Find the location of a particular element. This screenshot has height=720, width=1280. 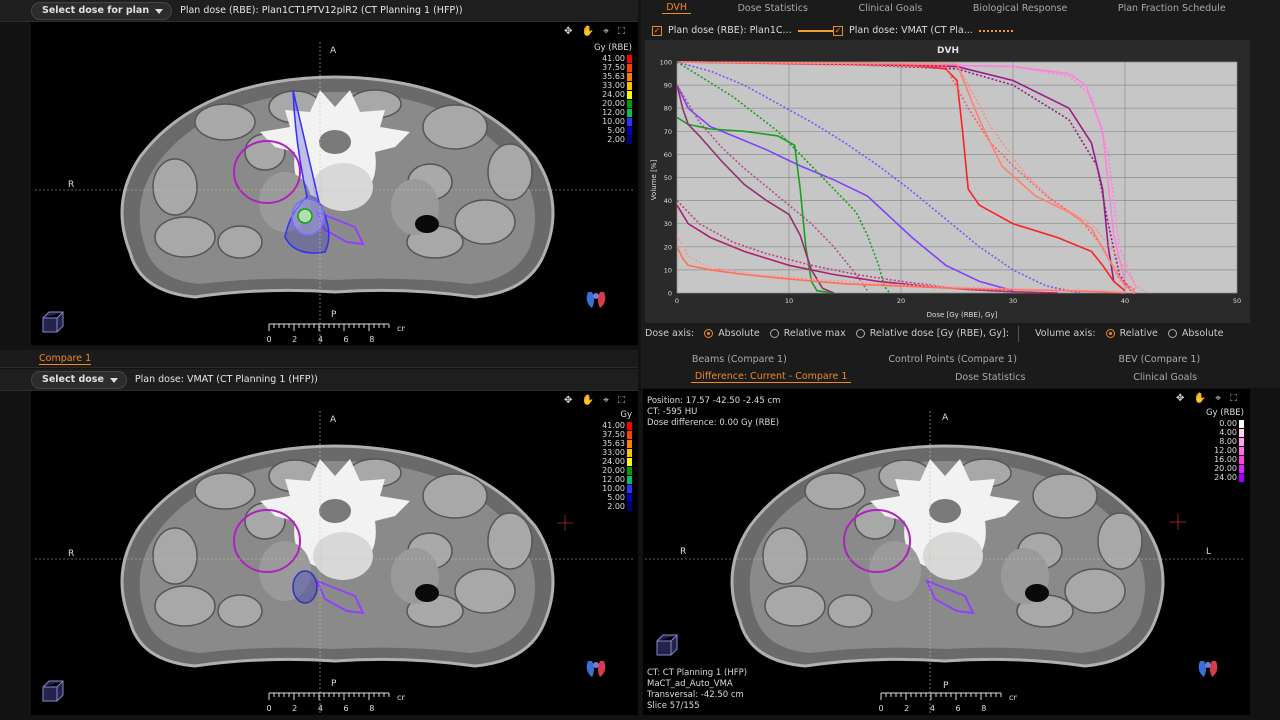

radio-dose-relative-dose is located at coordinates (860, 333).